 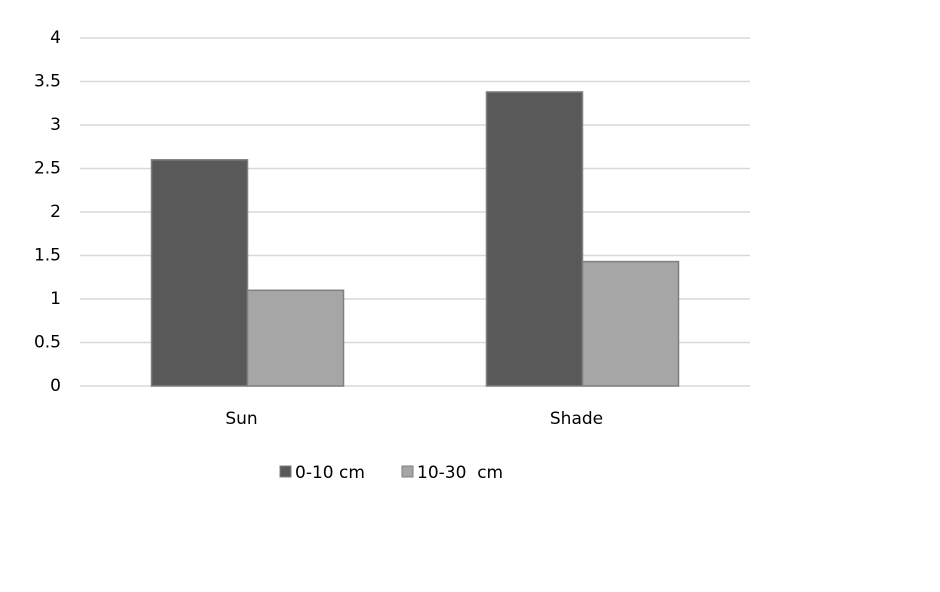 What do you see at coordinates (47, 169) in the screenshot?
I see `y-tick-label: 2.5` at bounding box center [47, 169].